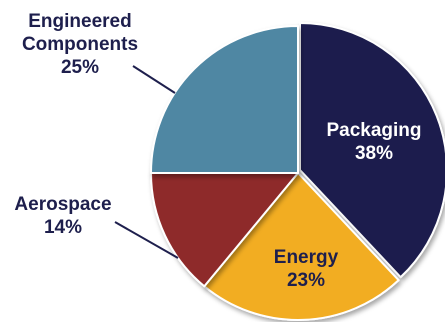 This screenshot has width=445, height=322. I want to click on leader-line-engineered-components, so click(154, 79).